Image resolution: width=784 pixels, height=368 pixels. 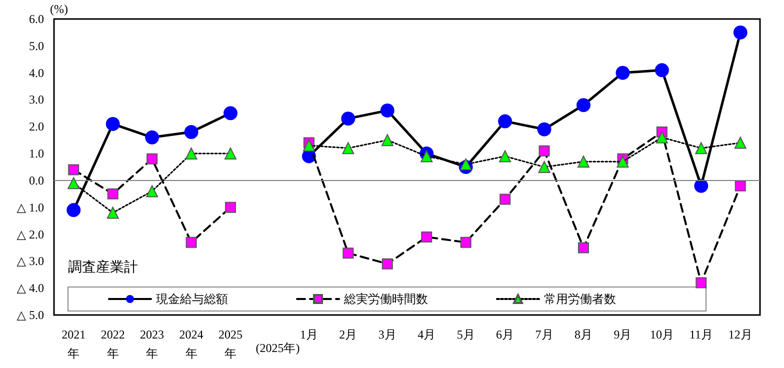 I want to click on x-tick-label: 8月, so click(x=583, y=335).